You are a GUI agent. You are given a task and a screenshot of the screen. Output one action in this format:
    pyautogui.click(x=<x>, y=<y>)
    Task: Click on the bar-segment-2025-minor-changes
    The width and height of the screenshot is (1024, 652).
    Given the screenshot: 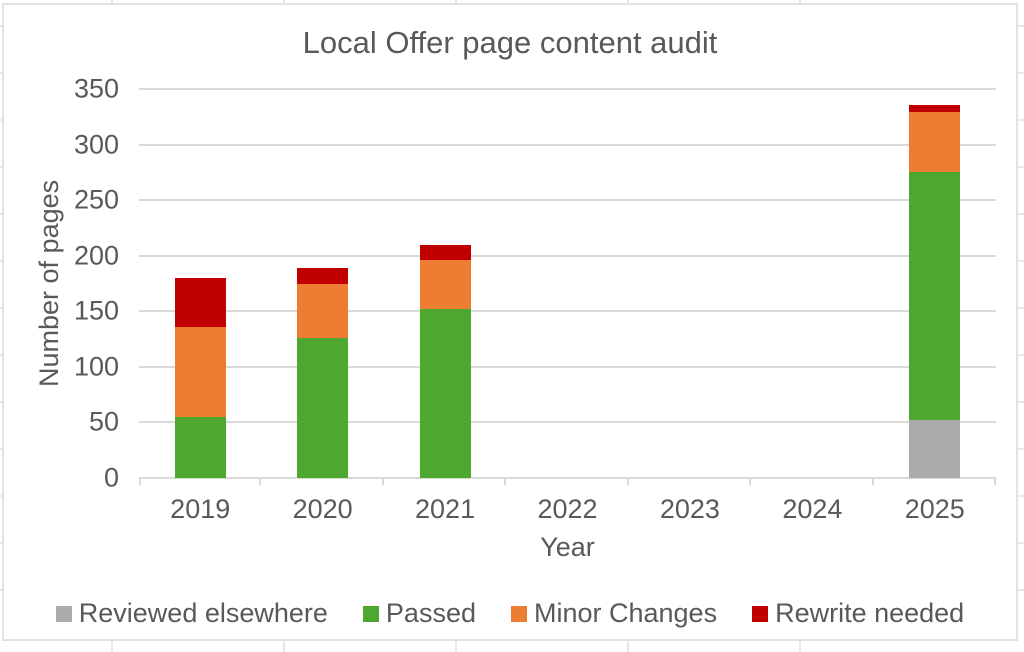 What is the action you would take?
    pyautogui.click(x=935, y=142)
    